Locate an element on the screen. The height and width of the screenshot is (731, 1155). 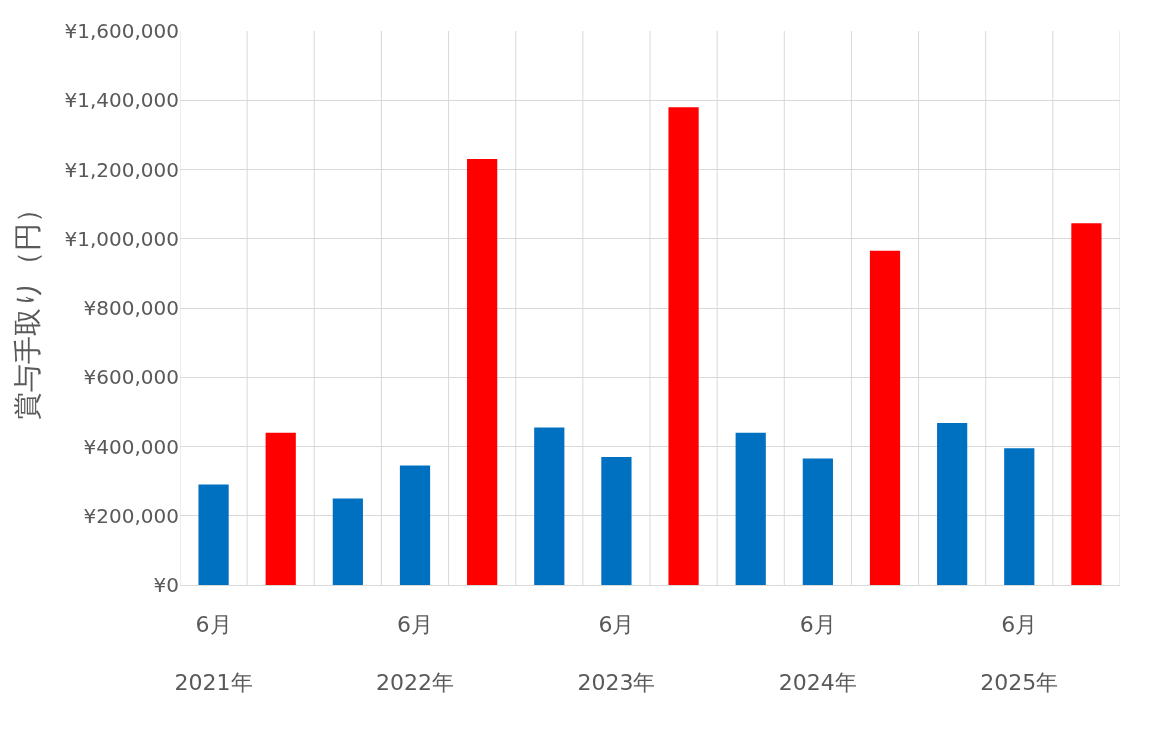
category-label: 6月 2022年 is located at coordinates (415, 653).